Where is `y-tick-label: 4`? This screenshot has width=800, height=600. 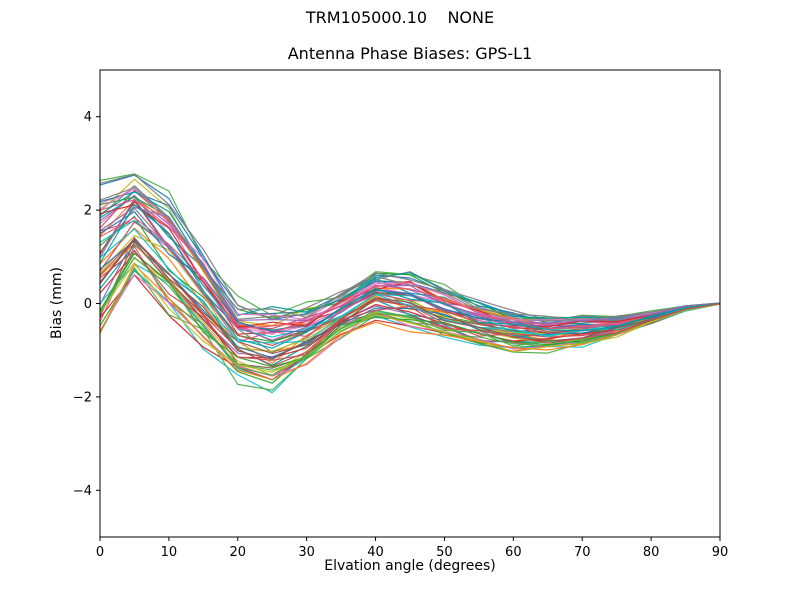 y-tick-label: 4 is located at coordinates (88, 117).